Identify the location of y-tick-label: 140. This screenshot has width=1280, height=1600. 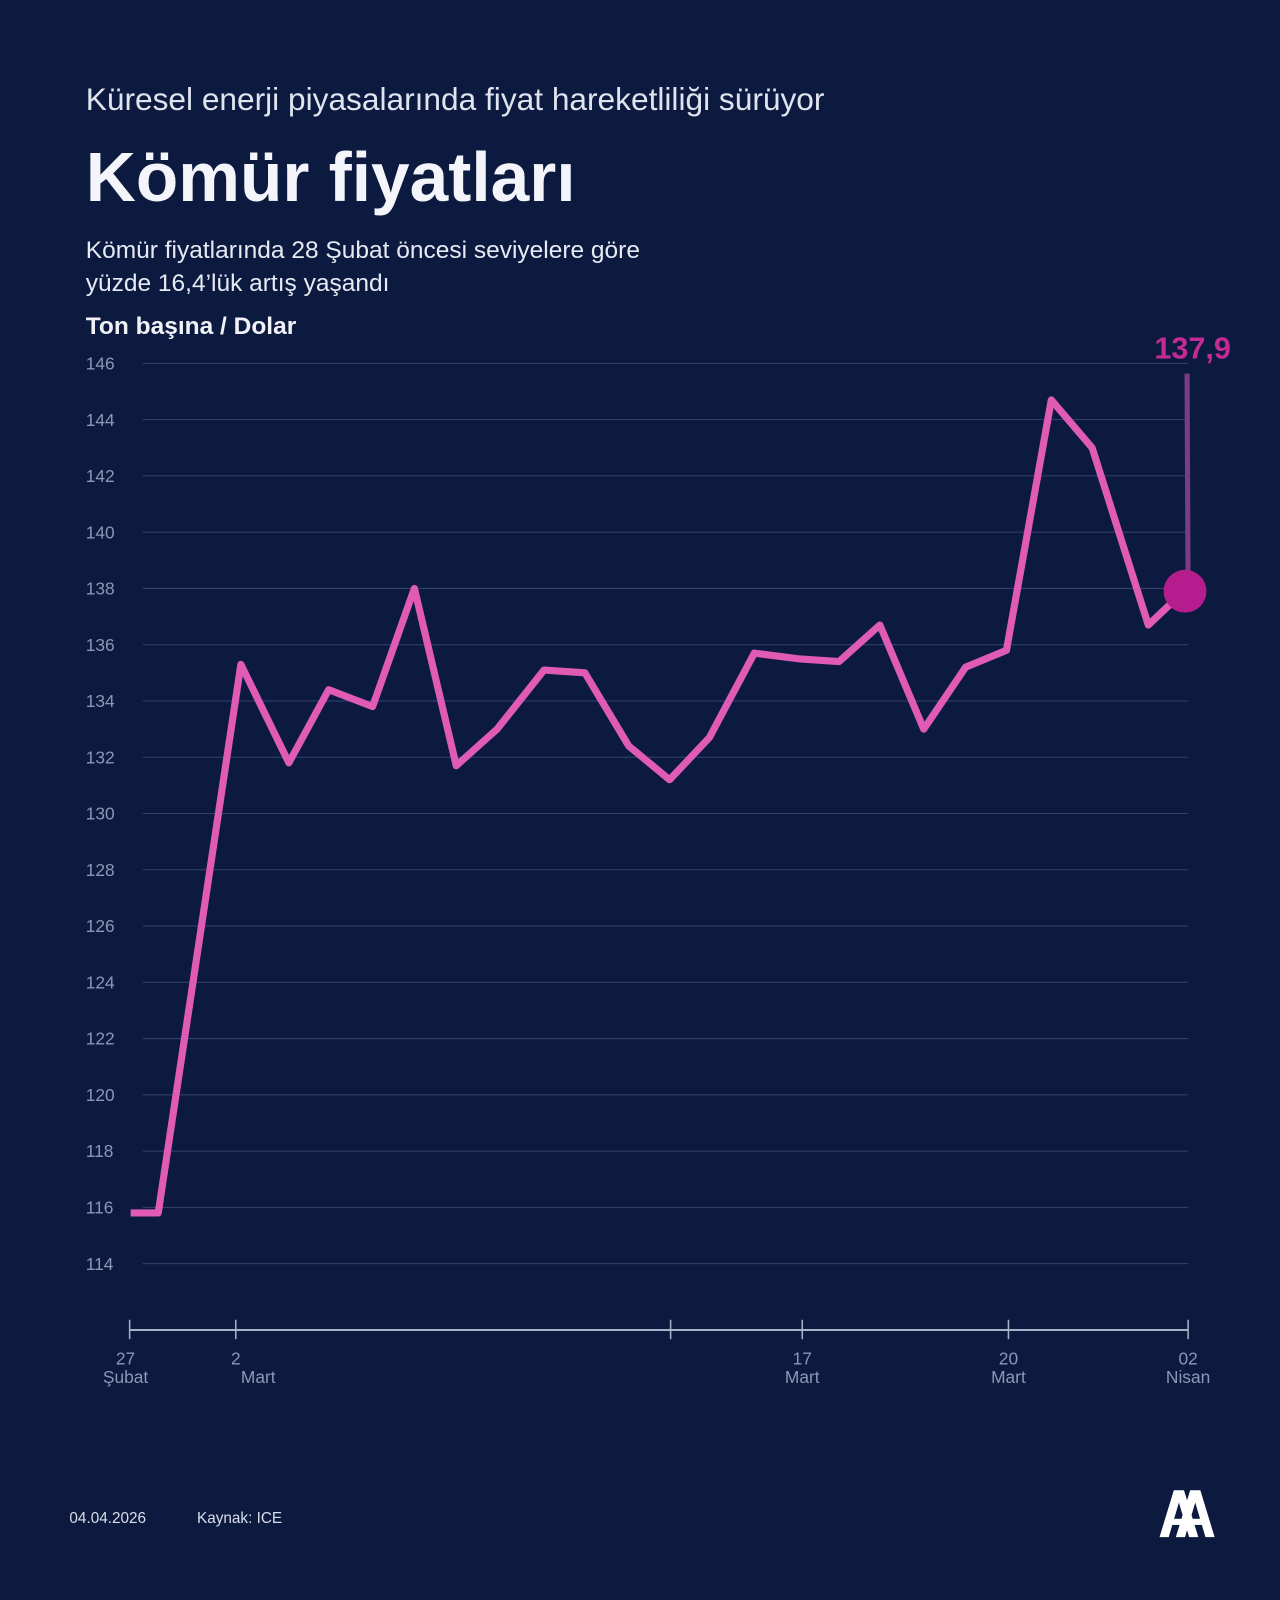
(100, 532).